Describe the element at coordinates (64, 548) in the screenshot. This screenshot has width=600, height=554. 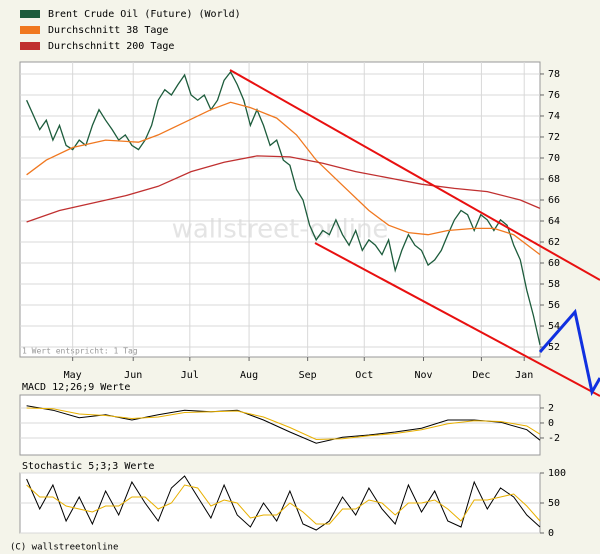
I see `copyright: (C) wallstreetonline` at that location.